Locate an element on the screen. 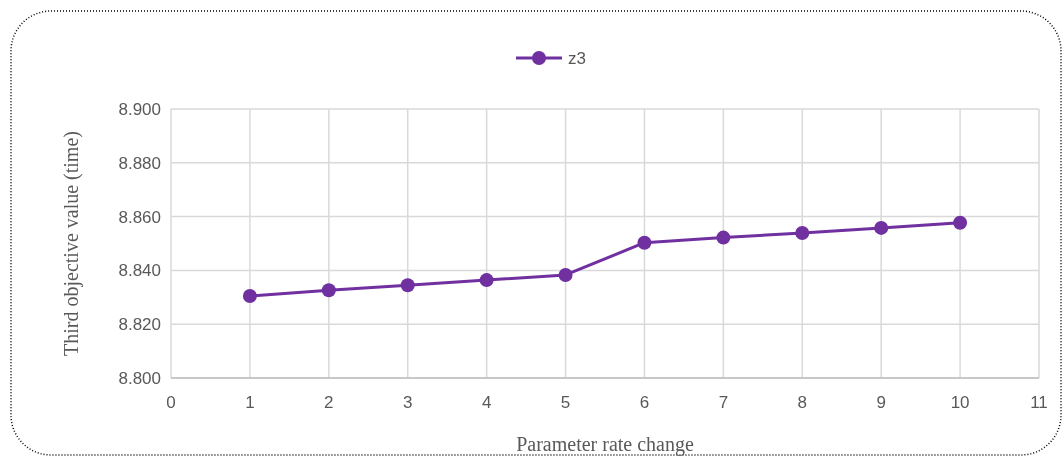 The width and height of the screenshot is (1064, 468). x-tick-label: 4 is located at coordinates (486, 402).